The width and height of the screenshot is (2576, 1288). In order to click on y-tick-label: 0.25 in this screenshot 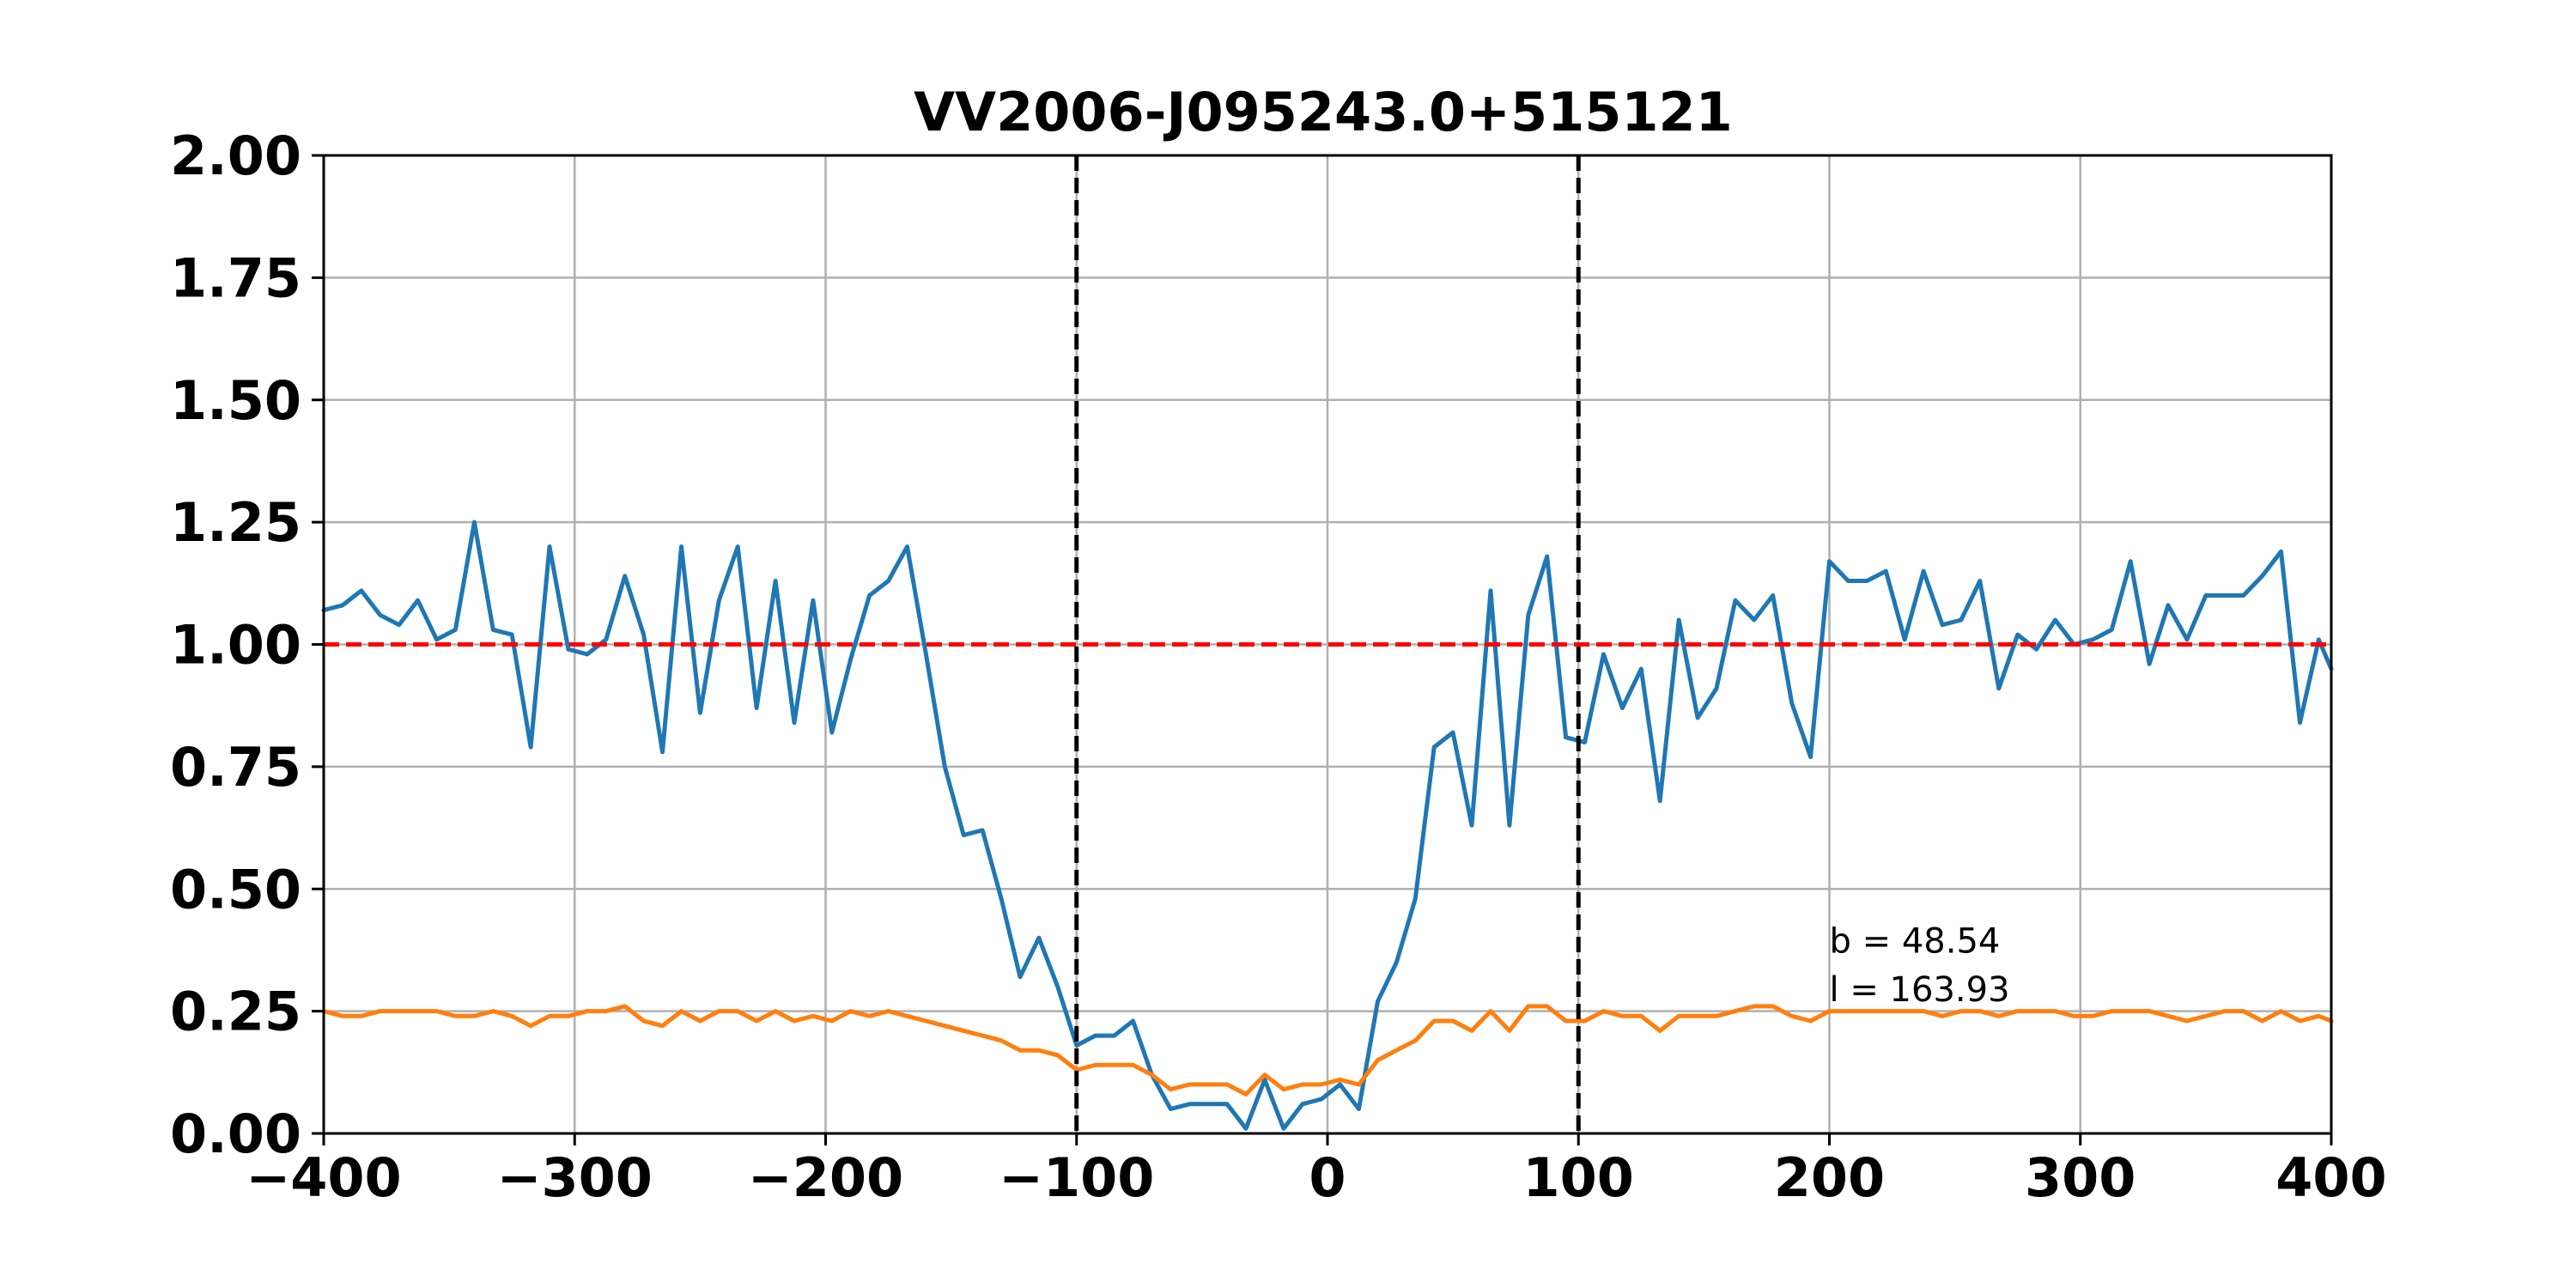, I will do `click(236, 1012)`.